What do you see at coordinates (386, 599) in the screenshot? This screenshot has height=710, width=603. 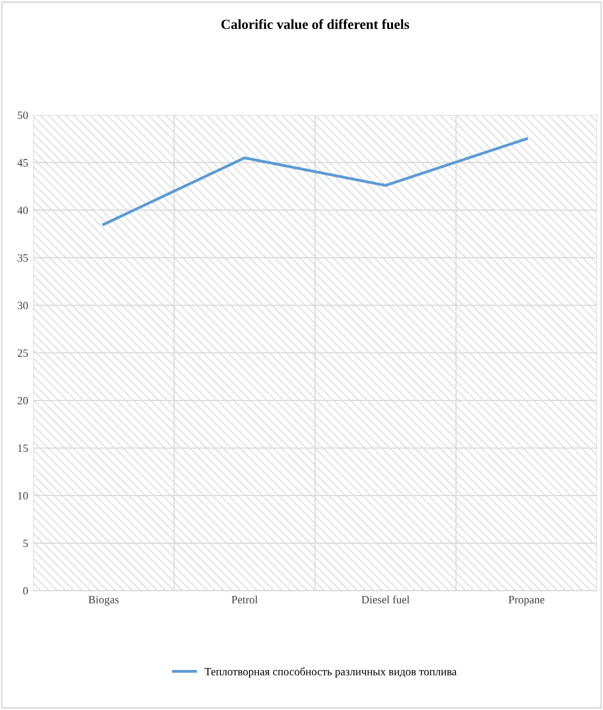 I see `x-tick-label: Diesel fuel` at bounding box center [386, 599].